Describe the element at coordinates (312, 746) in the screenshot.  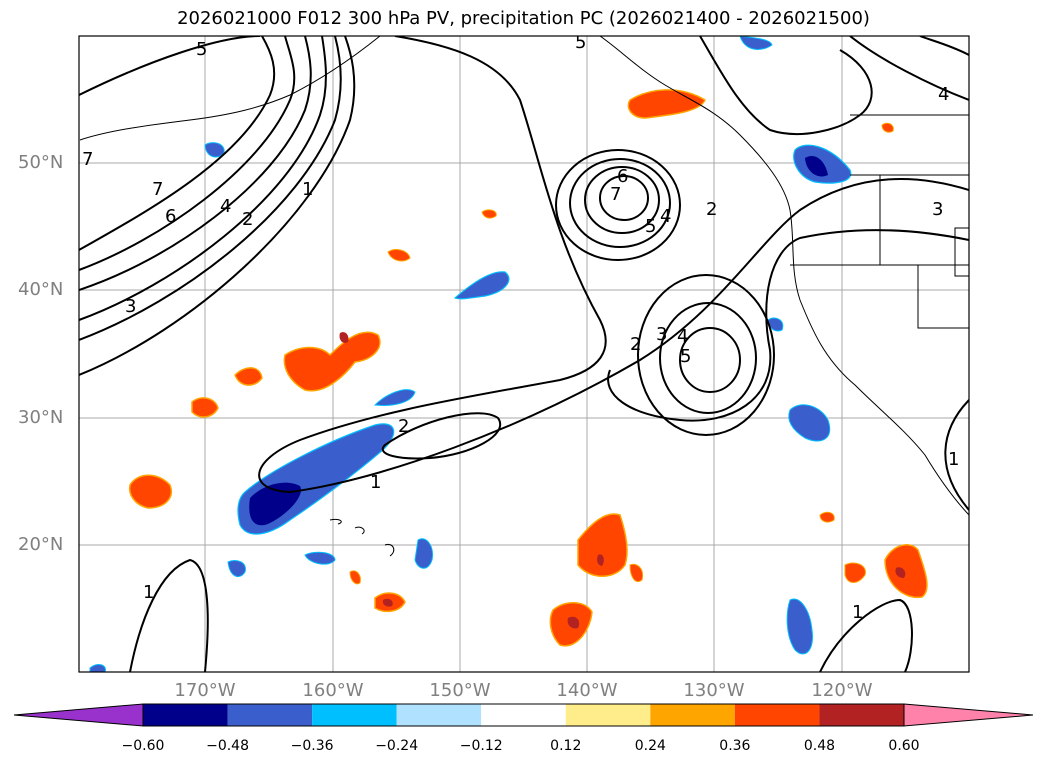
I see `colorbar-tick-label: −0.36` at that location.